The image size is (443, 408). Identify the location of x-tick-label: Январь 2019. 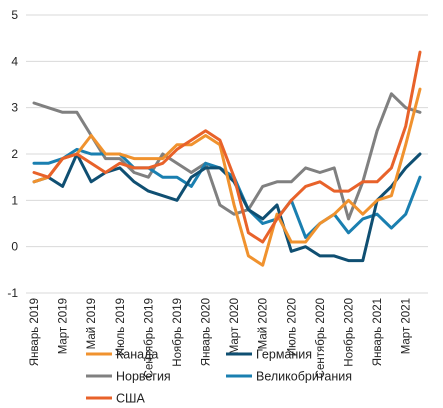
(35, 332).